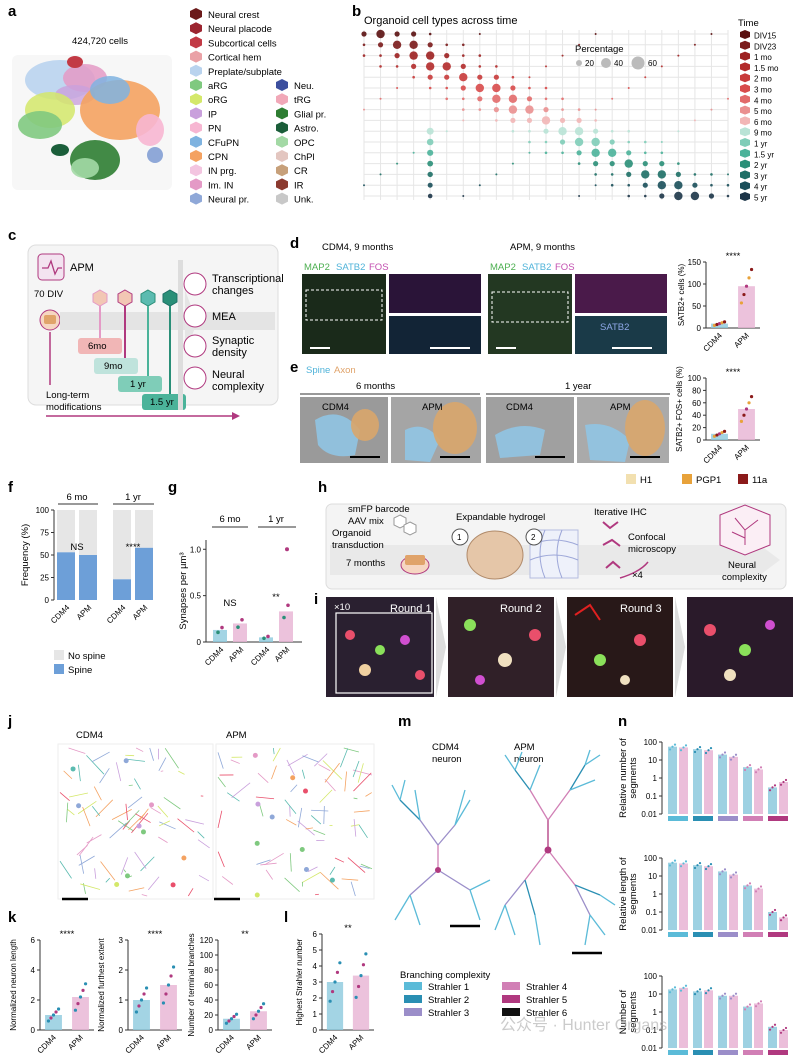  I want to click on chartL-ticklabel-2: 2, so click(315, 998).